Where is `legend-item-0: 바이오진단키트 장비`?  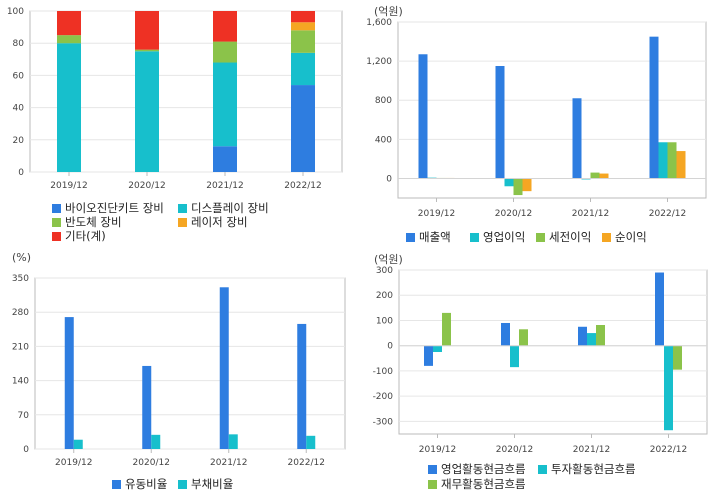
legend-item-0: 바이오진단키트 장비 is located at coordinates (108, 208).